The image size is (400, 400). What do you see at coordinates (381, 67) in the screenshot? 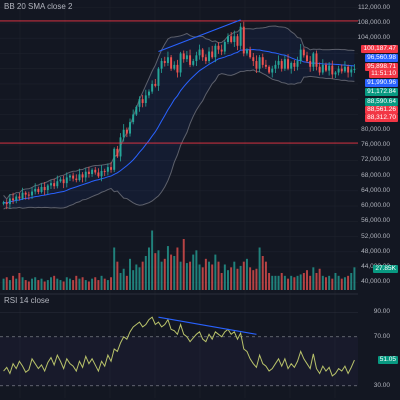
I see `price-tag: 95,898.71` at bounding box center [381, 67].